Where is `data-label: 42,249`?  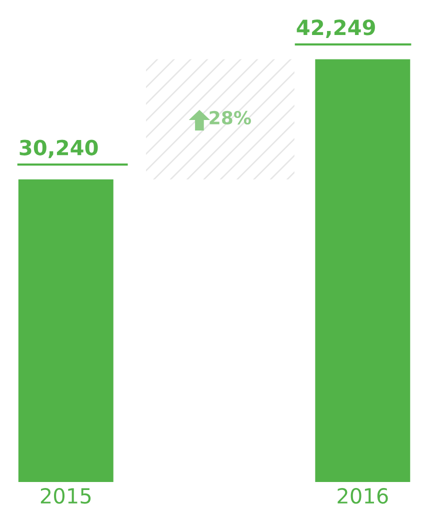 data-label: 42,249 is located at coordinates (335, 29).